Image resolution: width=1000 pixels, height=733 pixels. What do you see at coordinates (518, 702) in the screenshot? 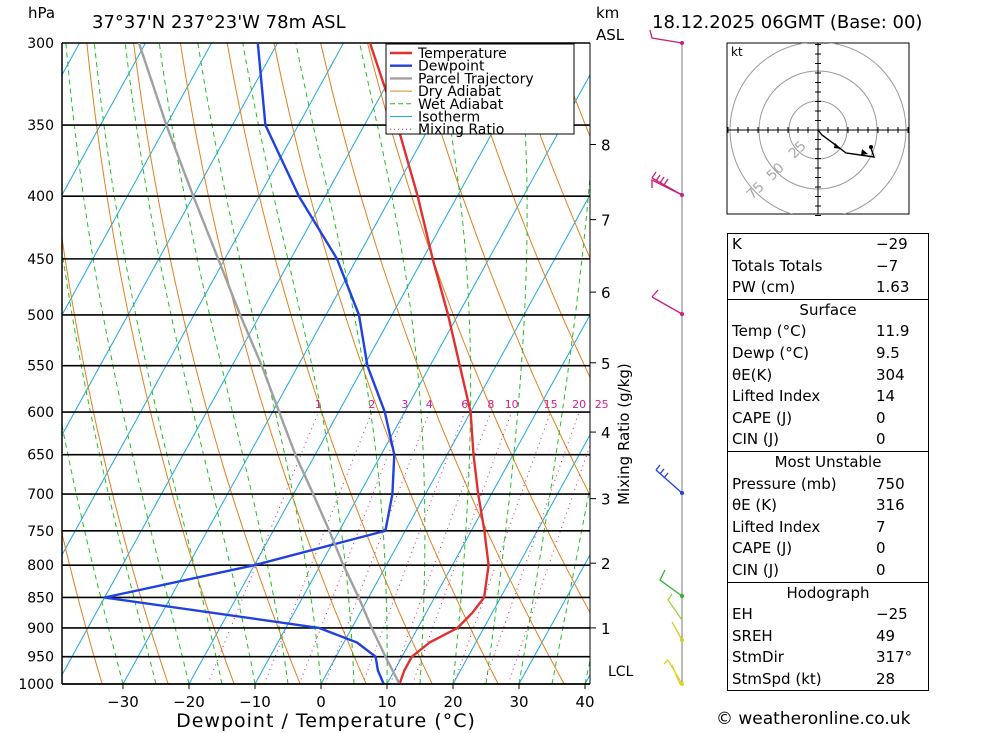
I see `x-tick-label: 30` at bounding box center [518, 702].